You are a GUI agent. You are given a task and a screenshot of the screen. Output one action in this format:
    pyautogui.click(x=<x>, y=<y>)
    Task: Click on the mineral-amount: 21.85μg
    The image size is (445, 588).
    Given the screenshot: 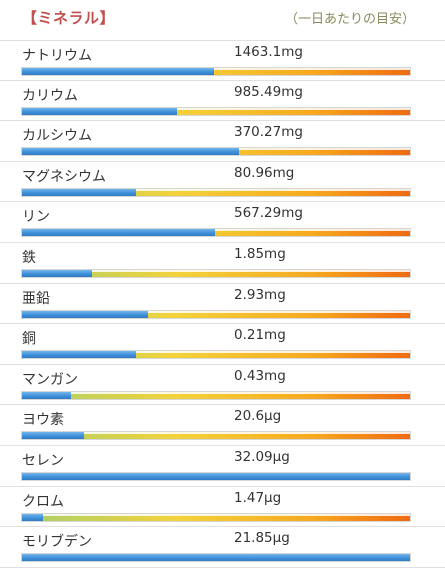 What is the action you would take?
    pyautogui.click(x=262, y=538)
    